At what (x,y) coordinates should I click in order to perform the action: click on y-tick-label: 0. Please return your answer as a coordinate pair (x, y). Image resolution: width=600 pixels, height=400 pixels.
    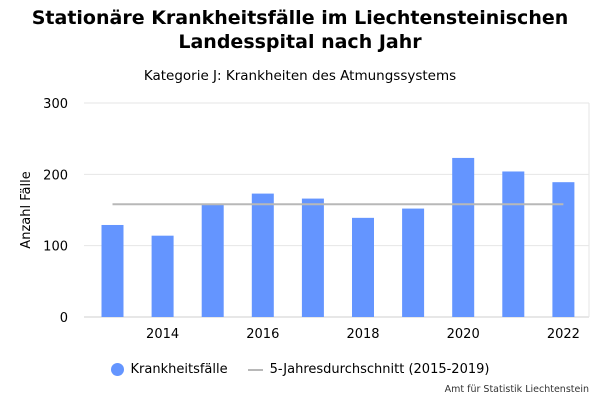
    Looking at the image, I should click on (64, 318).